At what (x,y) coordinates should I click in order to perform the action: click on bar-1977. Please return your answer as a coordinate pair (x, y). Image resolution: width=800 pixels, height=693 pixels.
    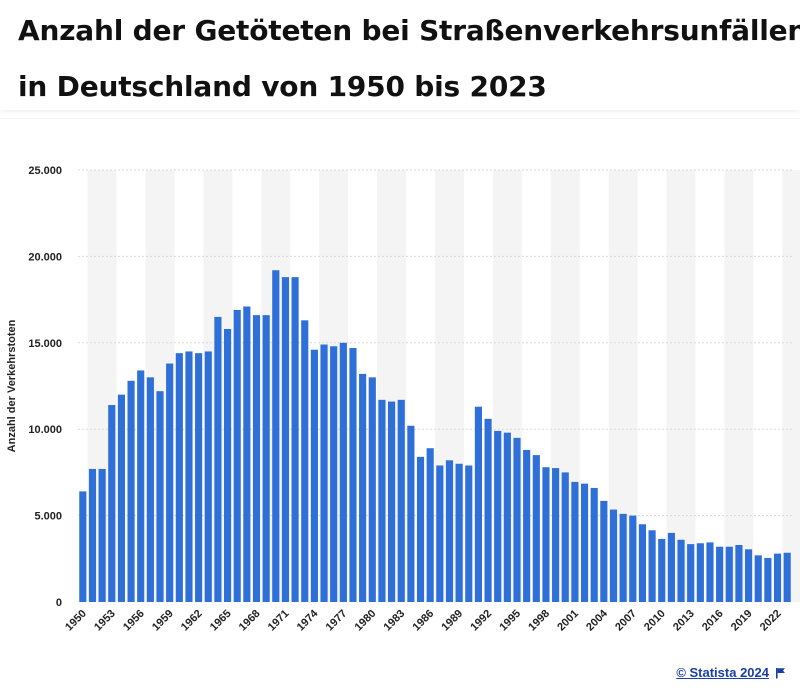
    Looking at the image, I should click on (343, 472).